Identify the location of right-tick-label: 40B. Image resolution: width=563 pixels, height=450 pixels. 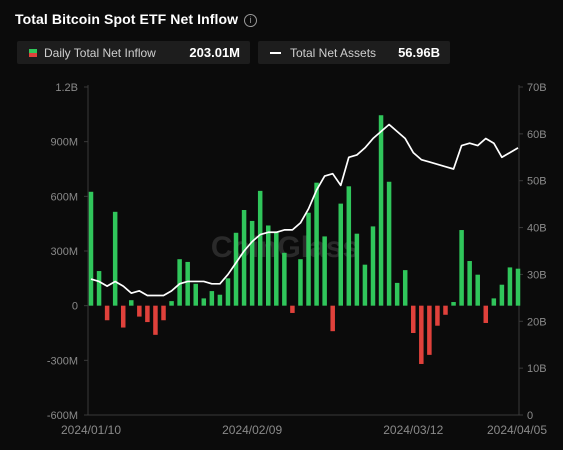
(537, 229).